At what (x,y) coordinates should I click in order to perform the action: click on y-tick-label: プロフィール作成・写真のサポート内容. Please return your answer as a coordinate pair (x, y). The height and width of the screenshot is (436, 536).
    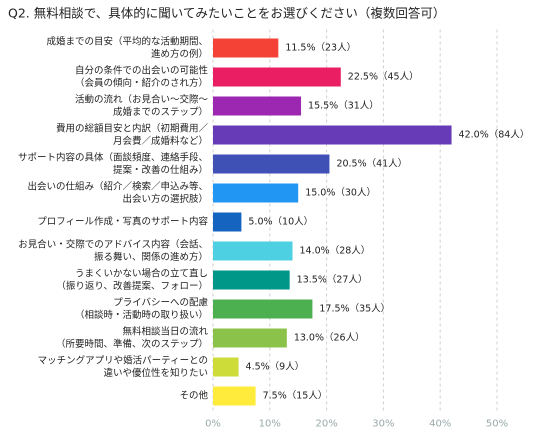
    Looking at the image, I should click on (122, 222).